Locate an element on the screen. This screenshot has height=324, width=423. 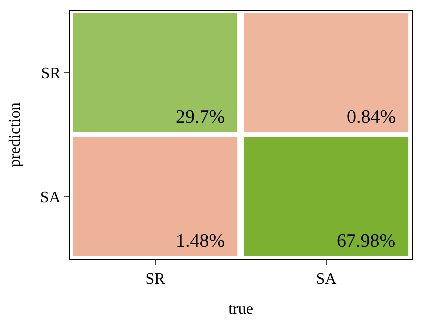
y-axis-title: prediction is located at coordinates (15, 135).